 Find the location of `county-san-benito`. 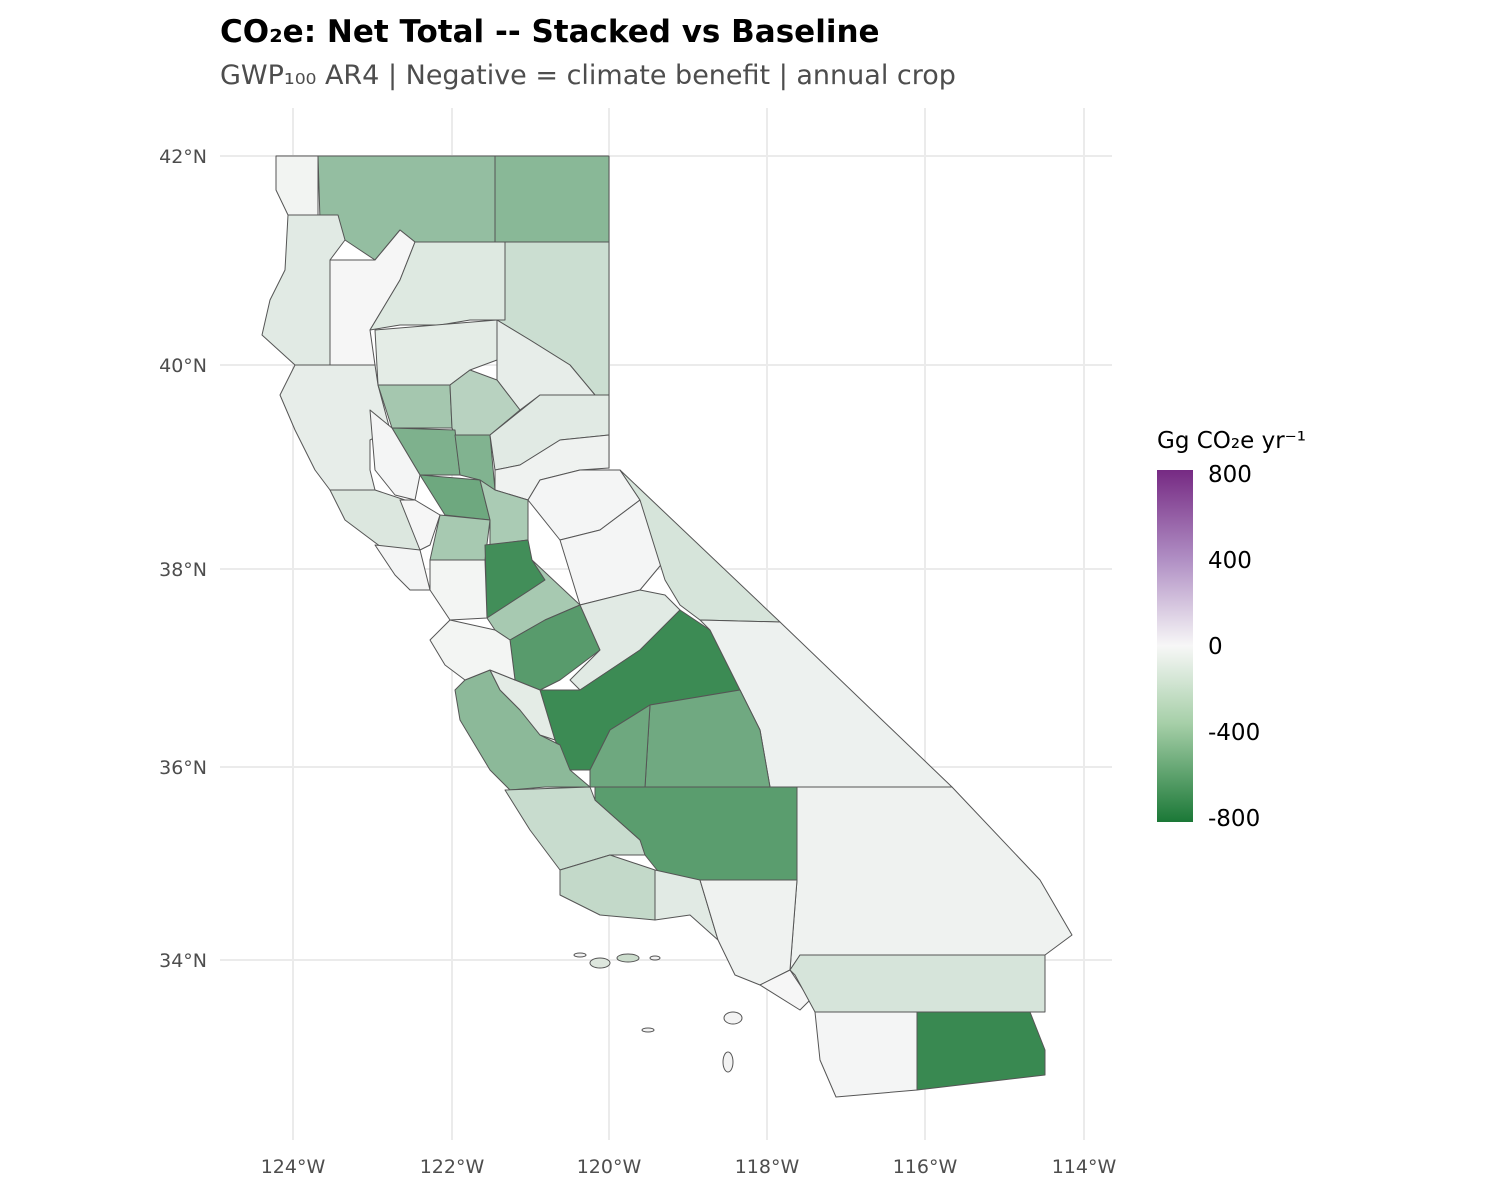

county-san-benito is located at coordinates (522, 705).